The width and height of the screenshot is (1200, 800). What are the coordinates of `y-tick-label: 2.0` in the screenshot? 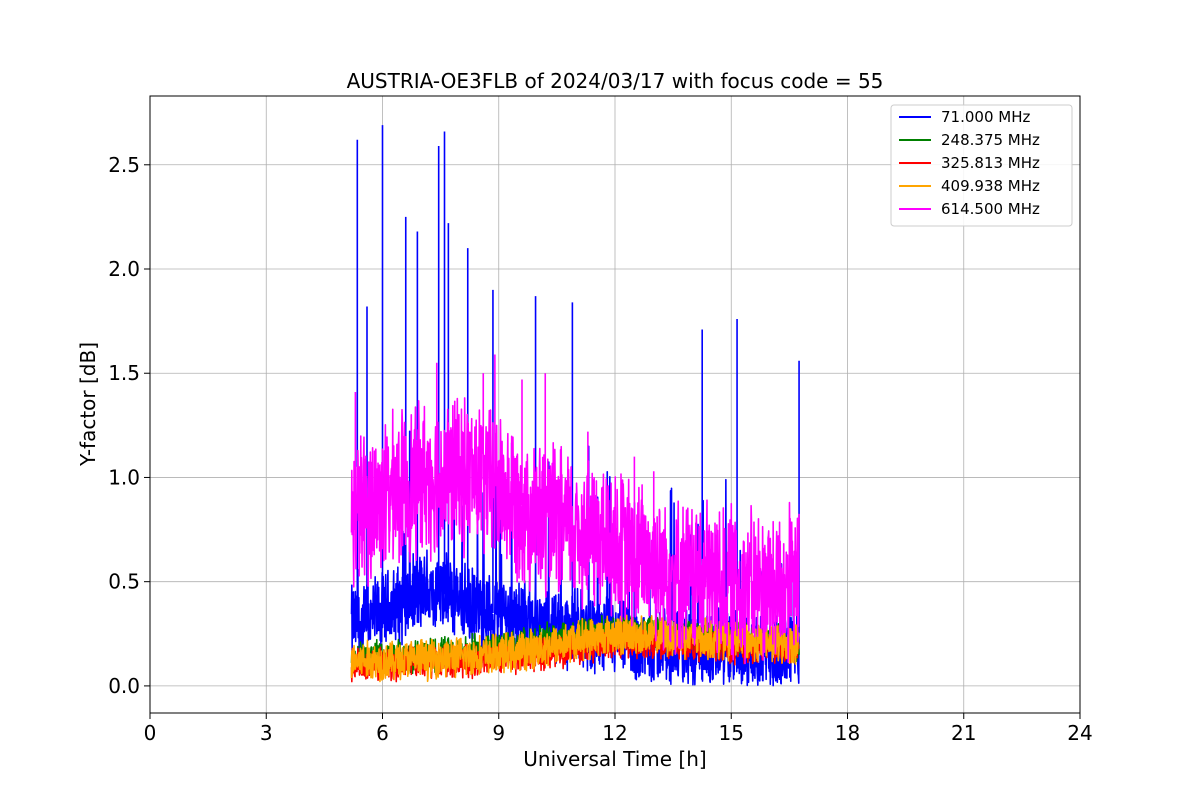 It's located at (124, 269).